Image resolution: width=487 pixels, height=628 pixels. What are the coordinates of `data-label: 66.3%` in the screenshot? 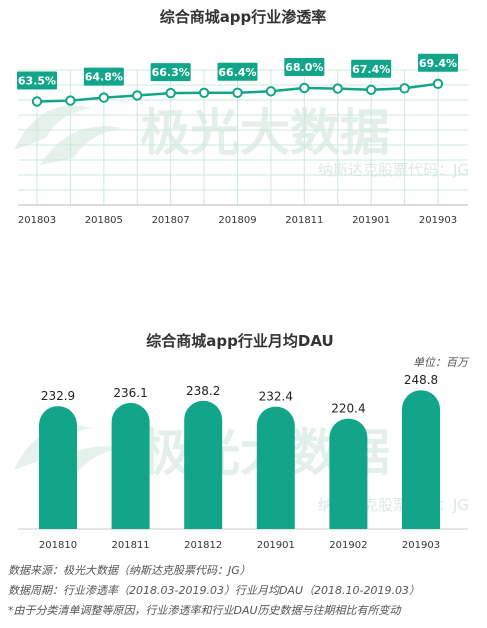 It's located at (171, 72).